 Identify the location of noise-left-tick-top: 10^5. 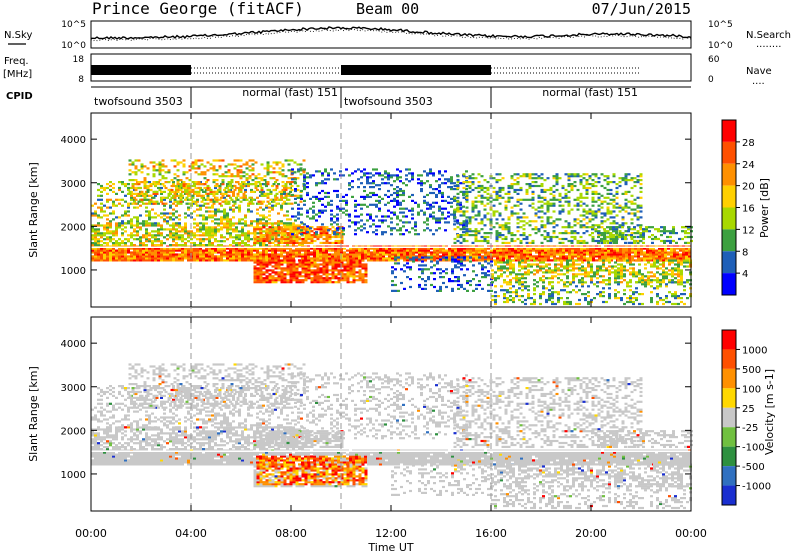
(73, 25).